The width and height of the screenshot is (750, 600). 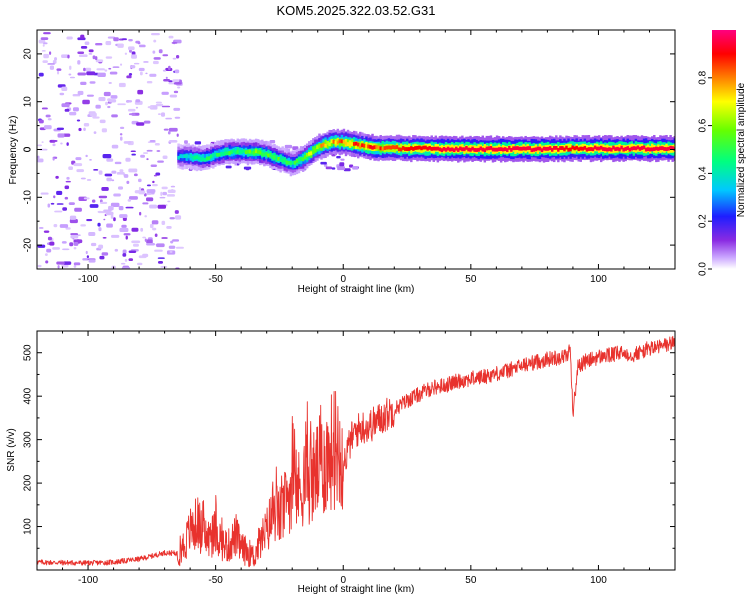 What do you see at coordinates (703, 173) in the screenshot?
I see `colorbar-tick-label: 0.4` at bounding box center [703, 173].